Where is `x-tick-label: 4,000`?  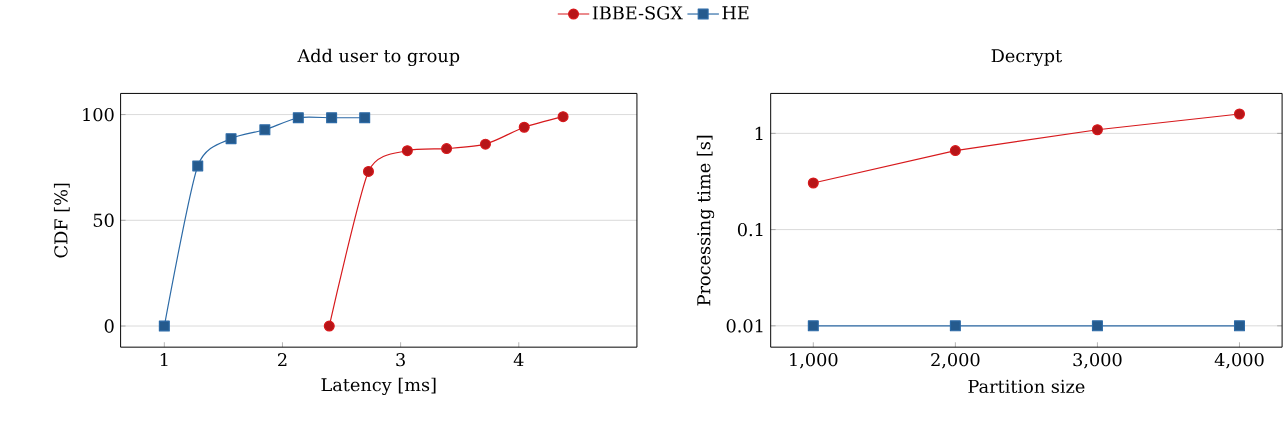 x-tick-label: 4,000 is located at coordinates (1239, 361).